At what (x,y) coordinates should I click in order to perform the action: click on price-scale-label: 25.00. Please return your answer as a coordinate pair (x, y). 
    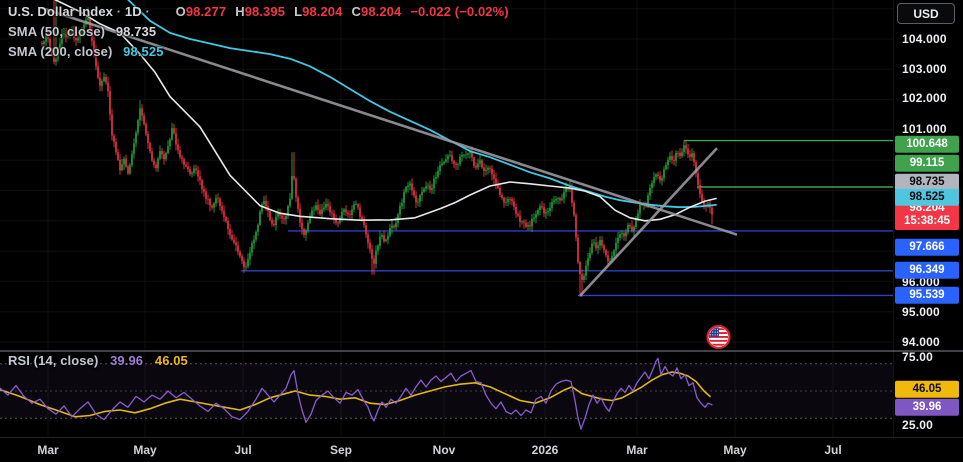
    Looking at the image, I should click on (918, 425).